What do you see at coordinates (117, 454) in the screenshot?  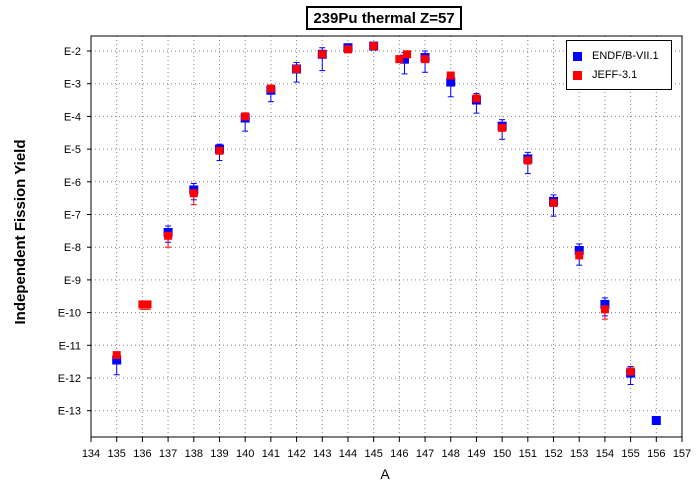 I see `x-tick-label: 135` at bounding box center [117, 454].